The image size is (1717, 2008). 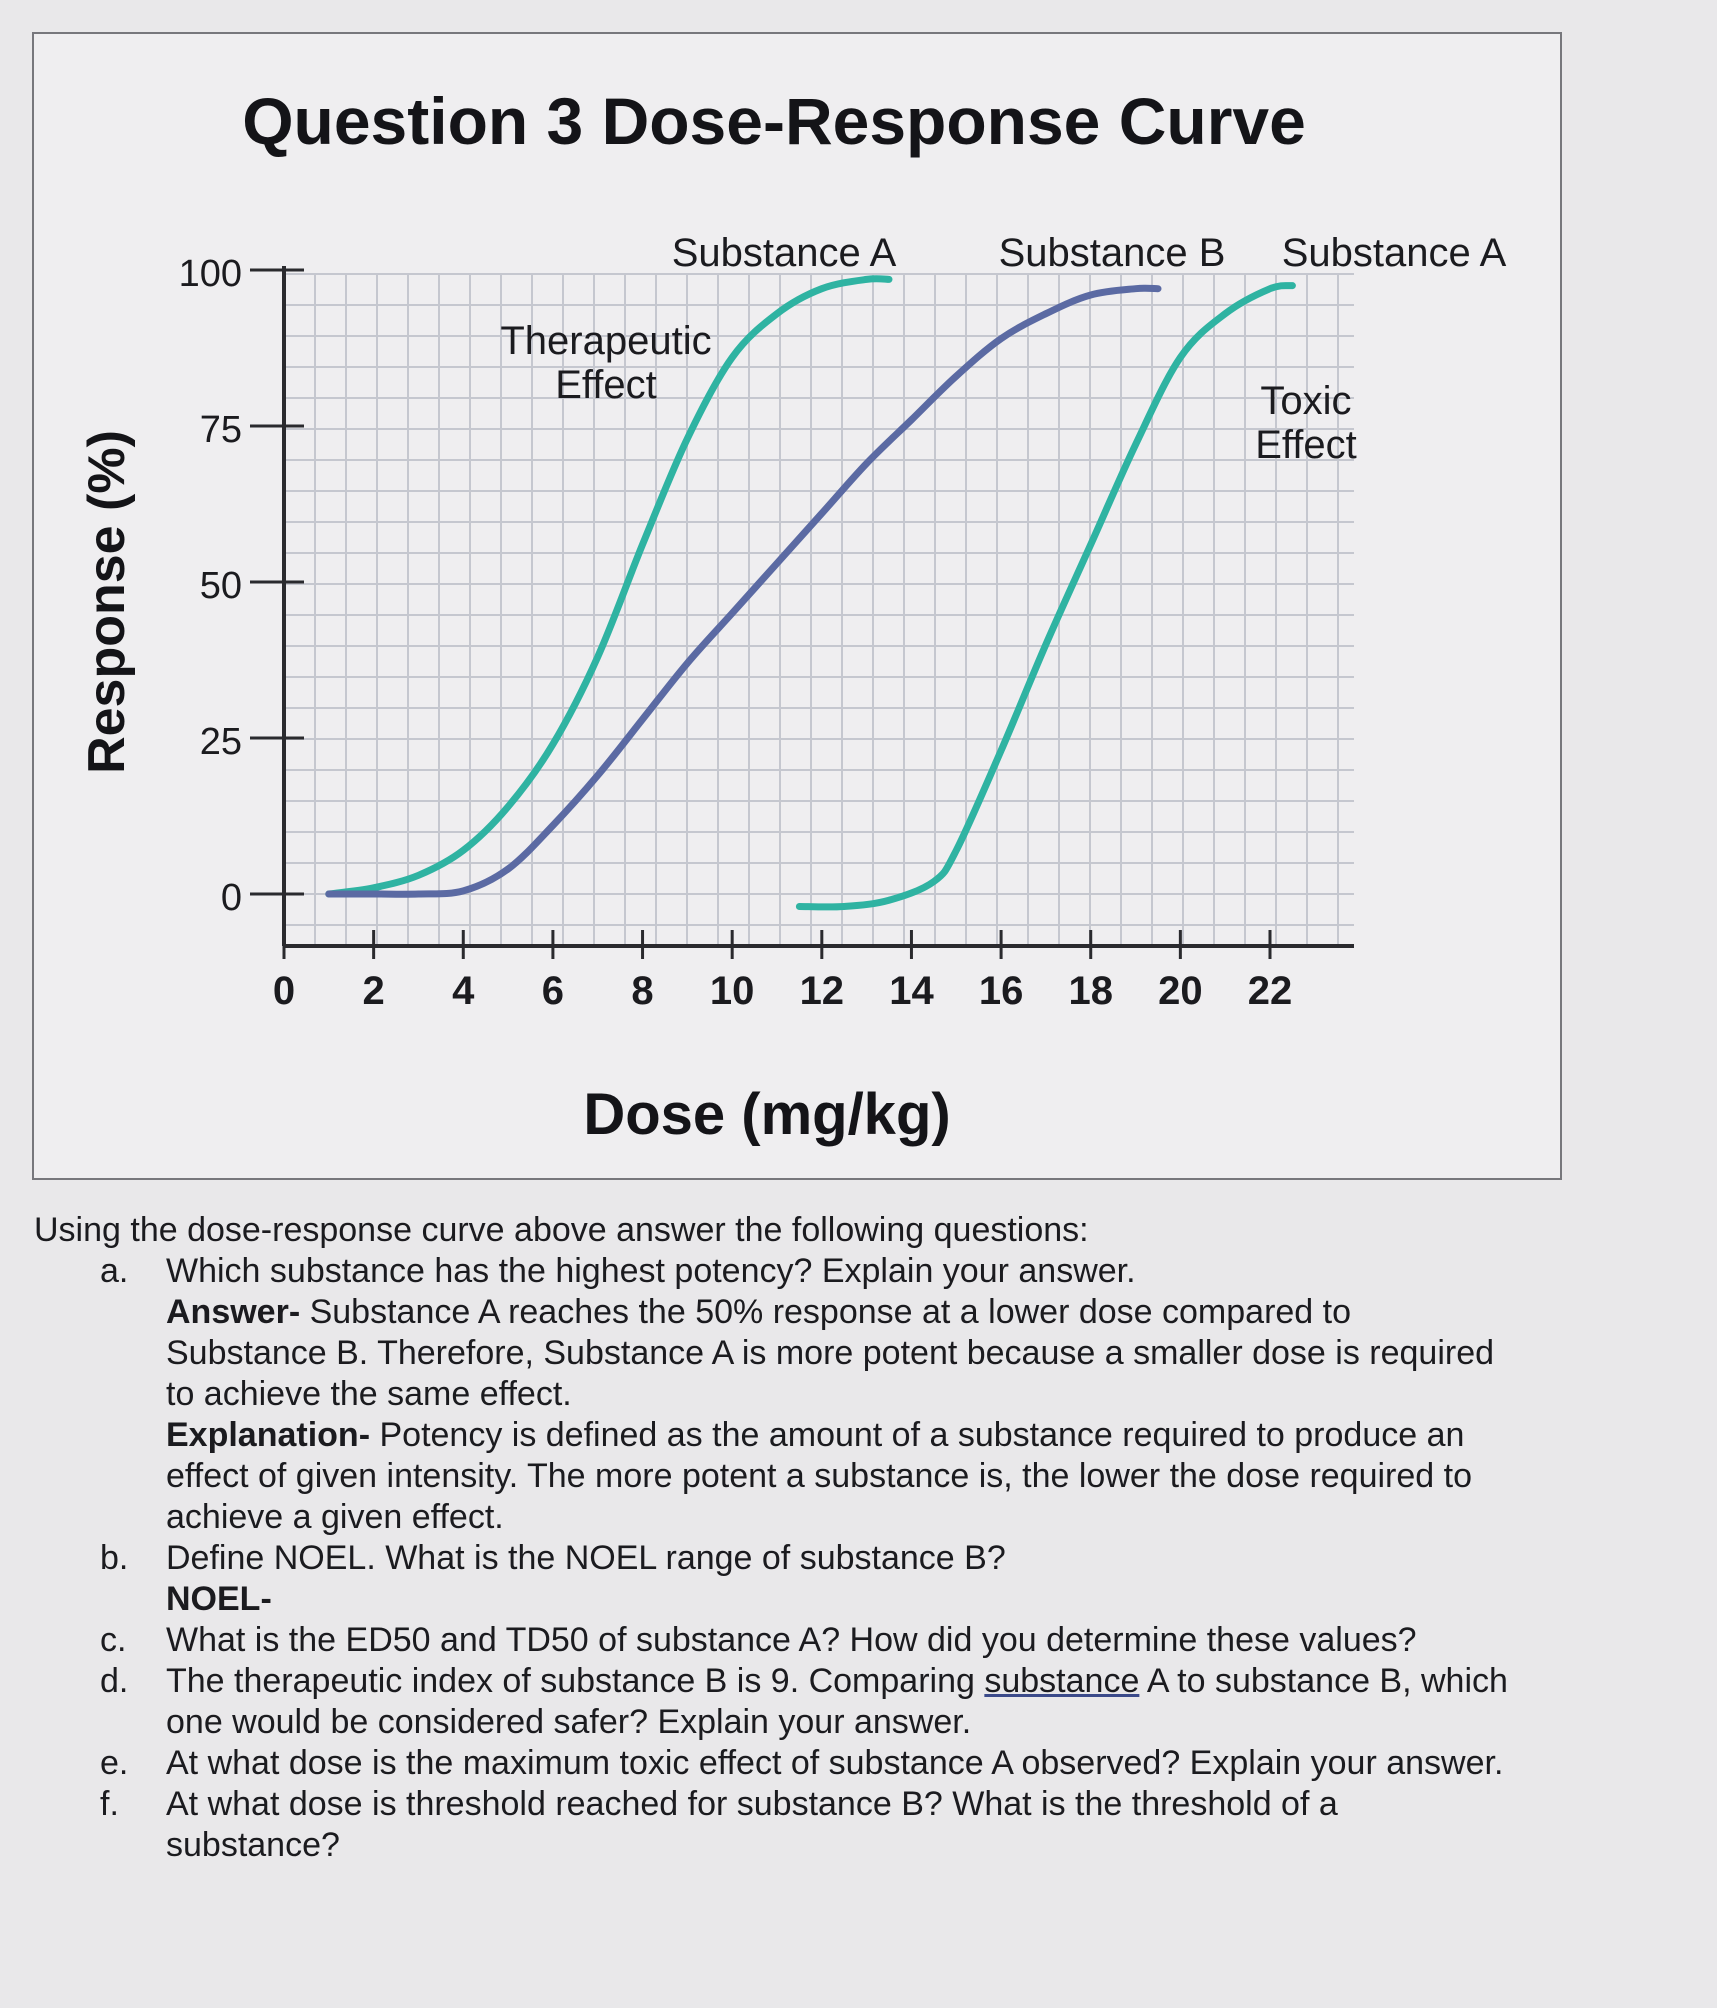 What do you see at coordinates (1305, 401) in the screenshot?
I see `annotation-label: Toxic` at bounding box center [1305, 401].